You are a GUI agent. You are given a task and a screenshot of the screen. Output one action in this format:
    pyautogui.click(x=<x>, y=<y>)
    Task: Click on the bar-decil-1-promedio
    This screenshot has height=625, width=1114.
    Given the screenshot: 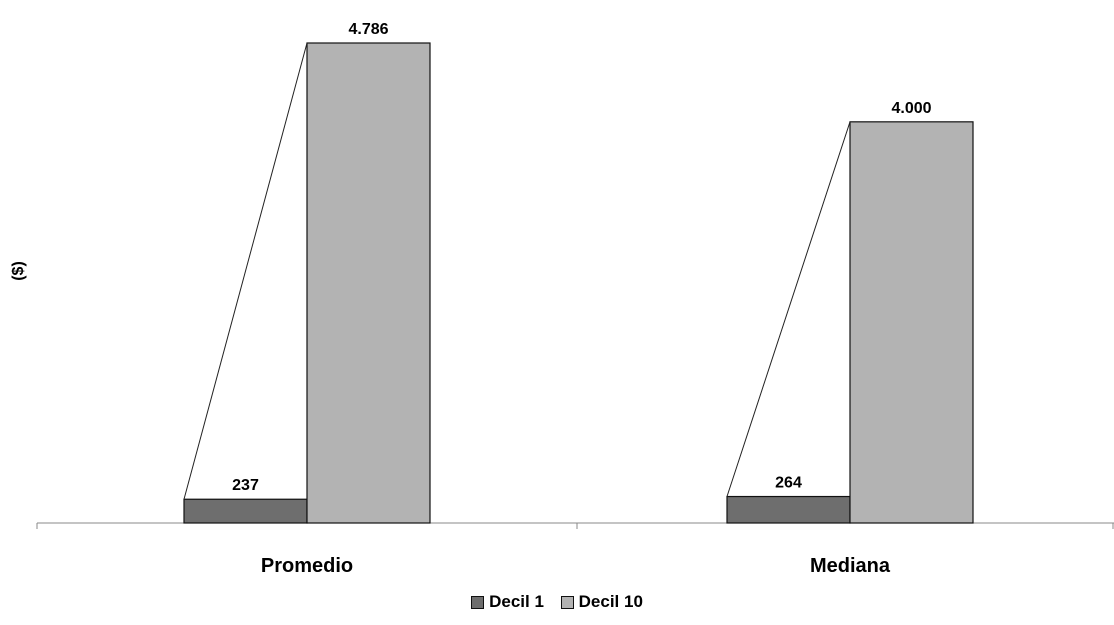 What is the action you would take?
    pyautogui.click(x=245, y=511)
    